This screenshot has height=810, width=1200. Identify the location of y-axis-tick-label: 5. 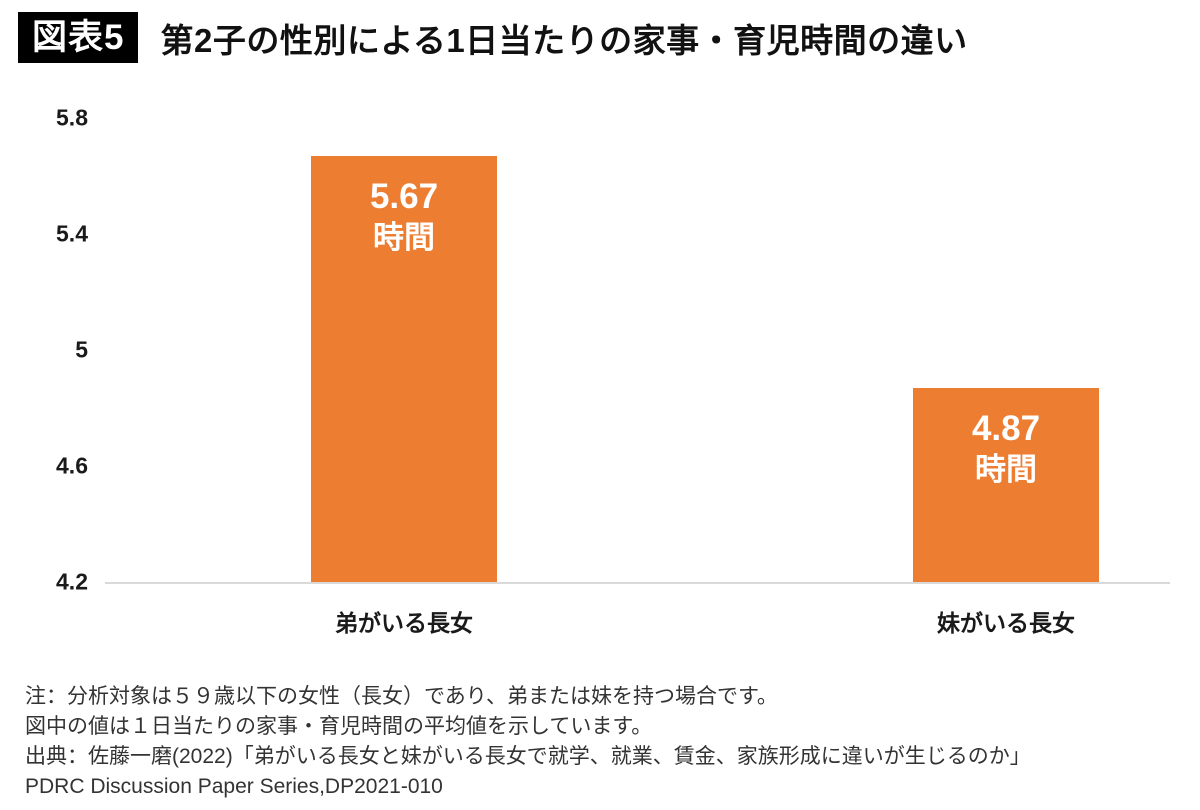
(81, 349).